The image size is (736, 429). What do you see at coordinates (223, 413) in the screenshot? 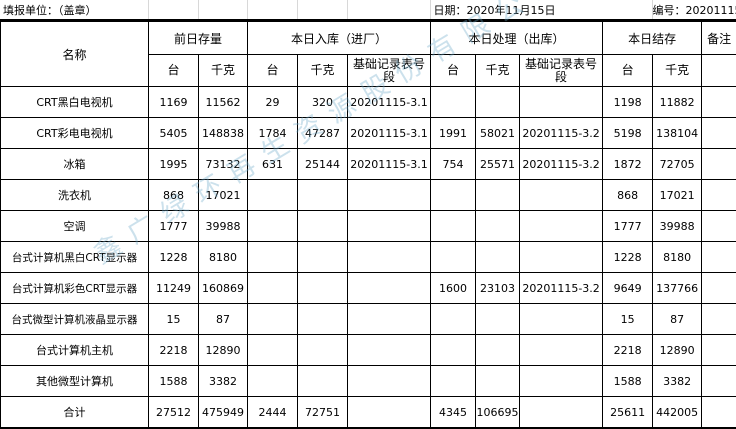
I see `cell-prev-kg: 475949` at bounding box center [223, 413].